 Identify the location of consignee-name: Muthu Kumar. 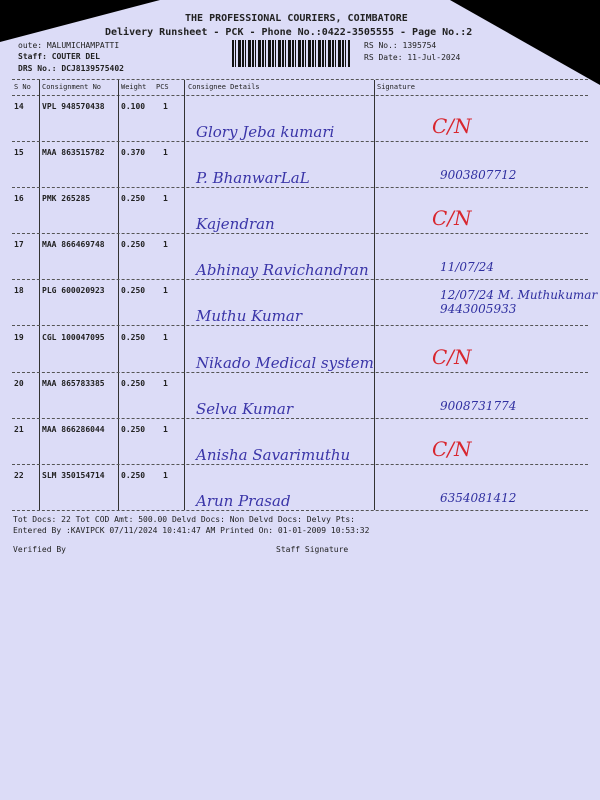
(249, 316).